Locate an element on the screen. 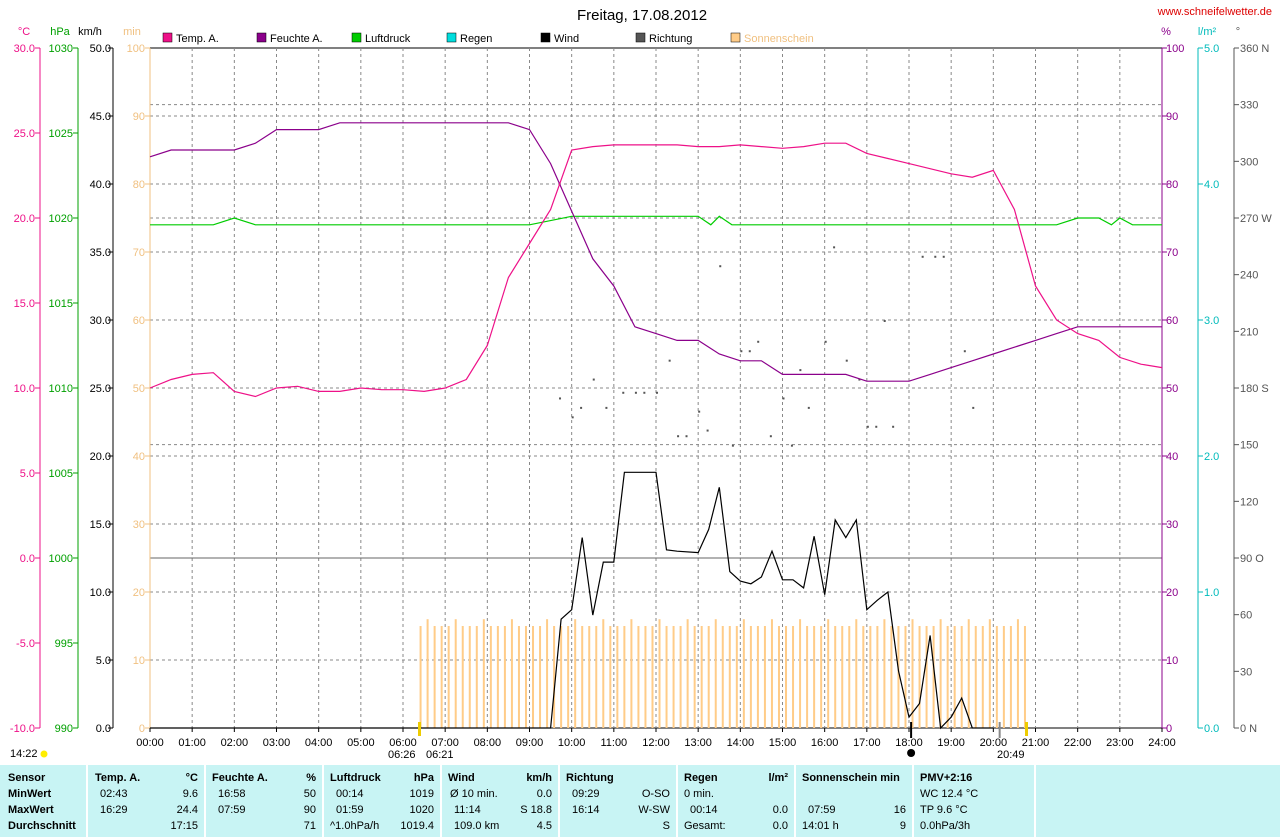 The image size is (1280, 837). unit-label: % is located at coordinates (1166, 32).